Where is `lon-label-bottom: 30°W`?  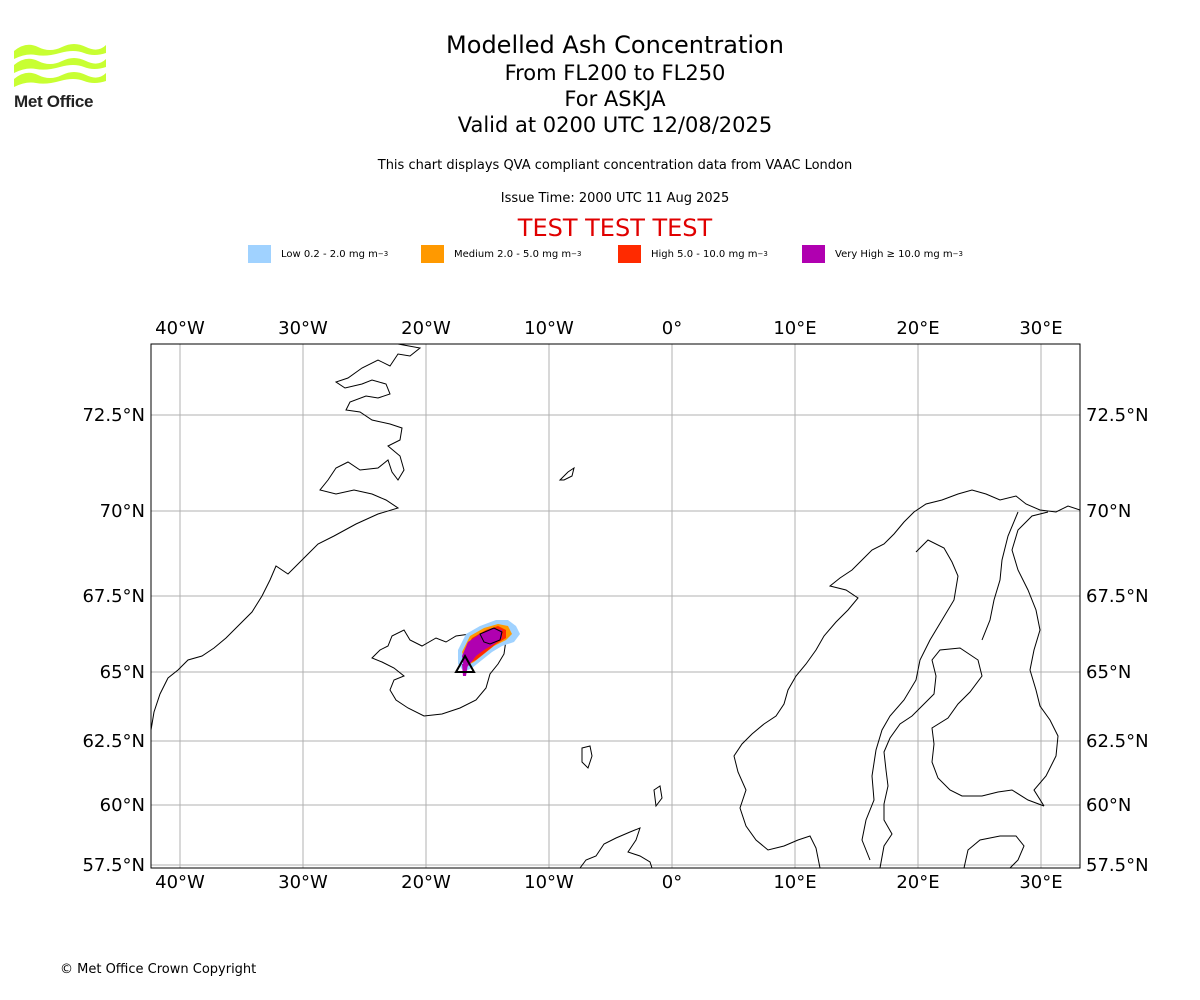
lon-label-bottom: 30°W is located at coordinates (303, 882).